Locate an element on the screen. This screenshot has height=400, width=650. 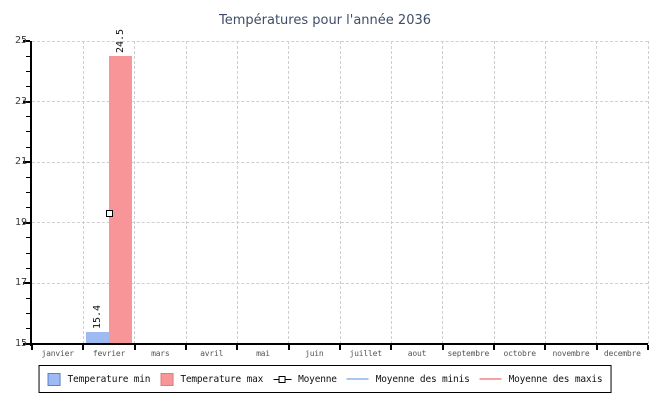
legend-label: Moyenne des minis is located at coordinates (422, 379).